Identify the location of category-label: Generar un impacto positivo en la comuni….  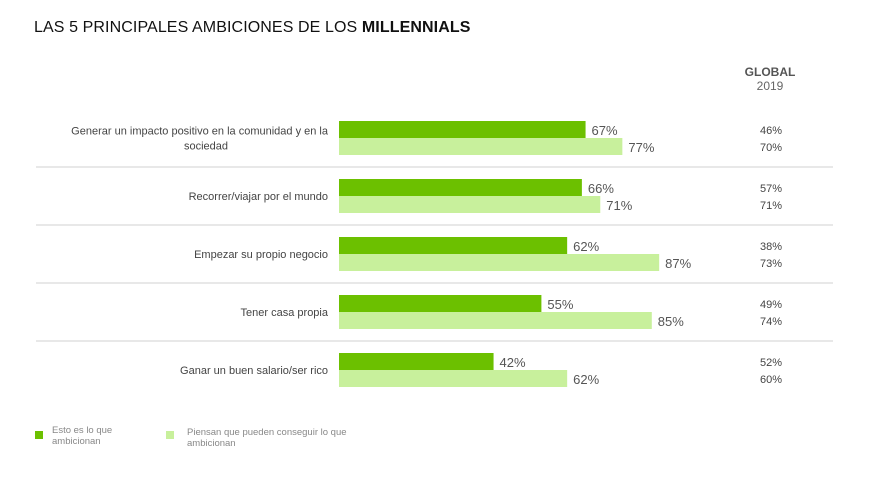
(200, 139).